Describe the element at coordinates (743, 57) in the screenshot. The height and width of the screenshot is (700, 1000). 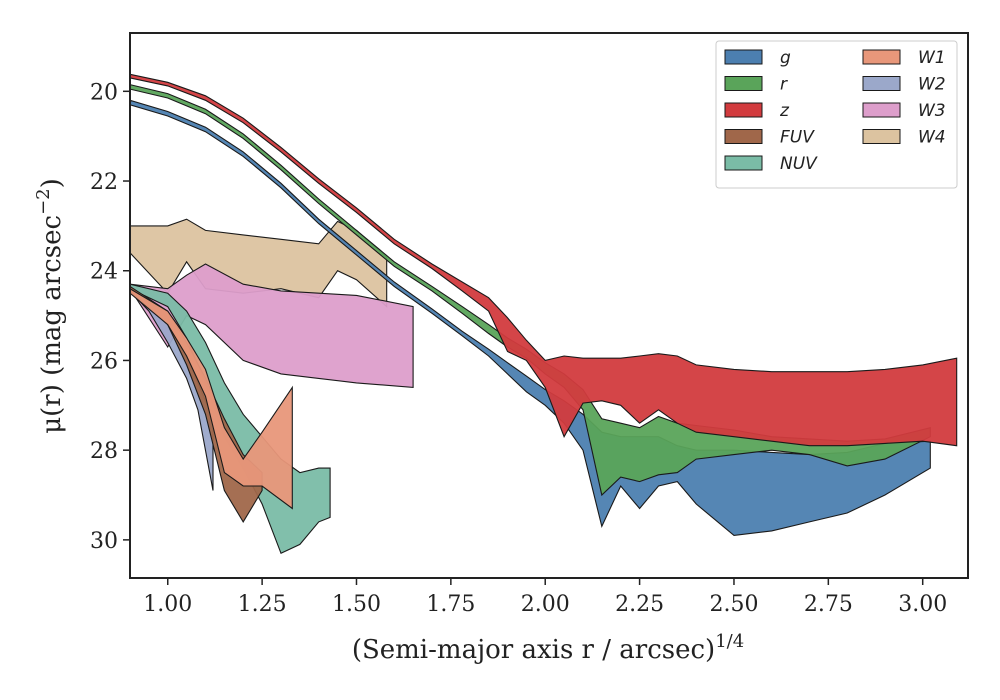
I see `legend-swatch-g` at that location.